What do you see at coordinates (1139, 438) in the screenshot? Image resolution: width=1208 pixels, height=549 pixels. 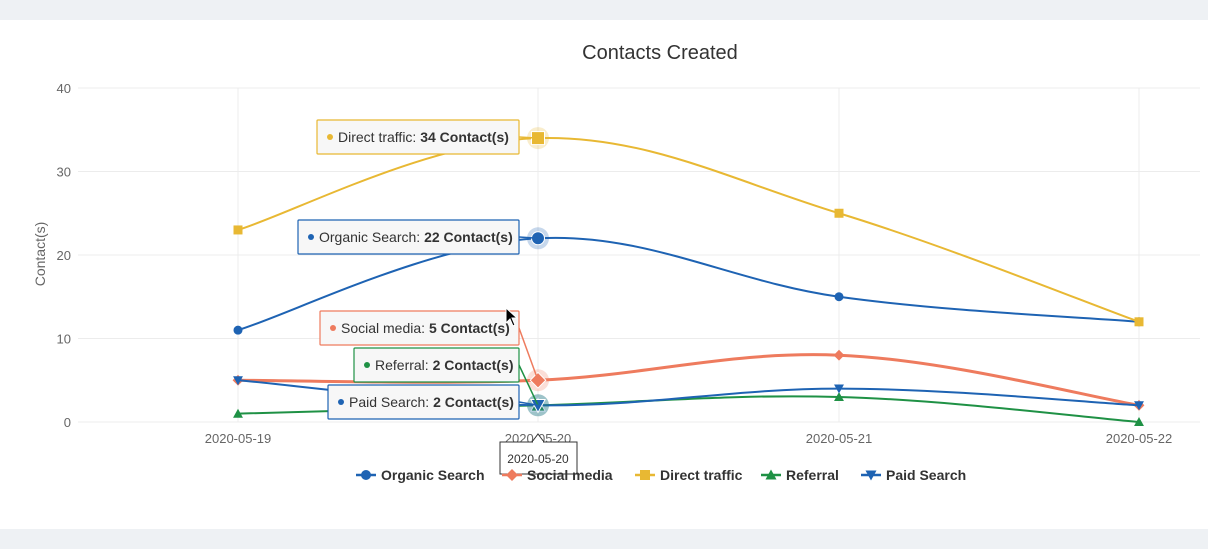 I see `x-tick-label: 2020-05-22` at bounding box center [1139, 438].